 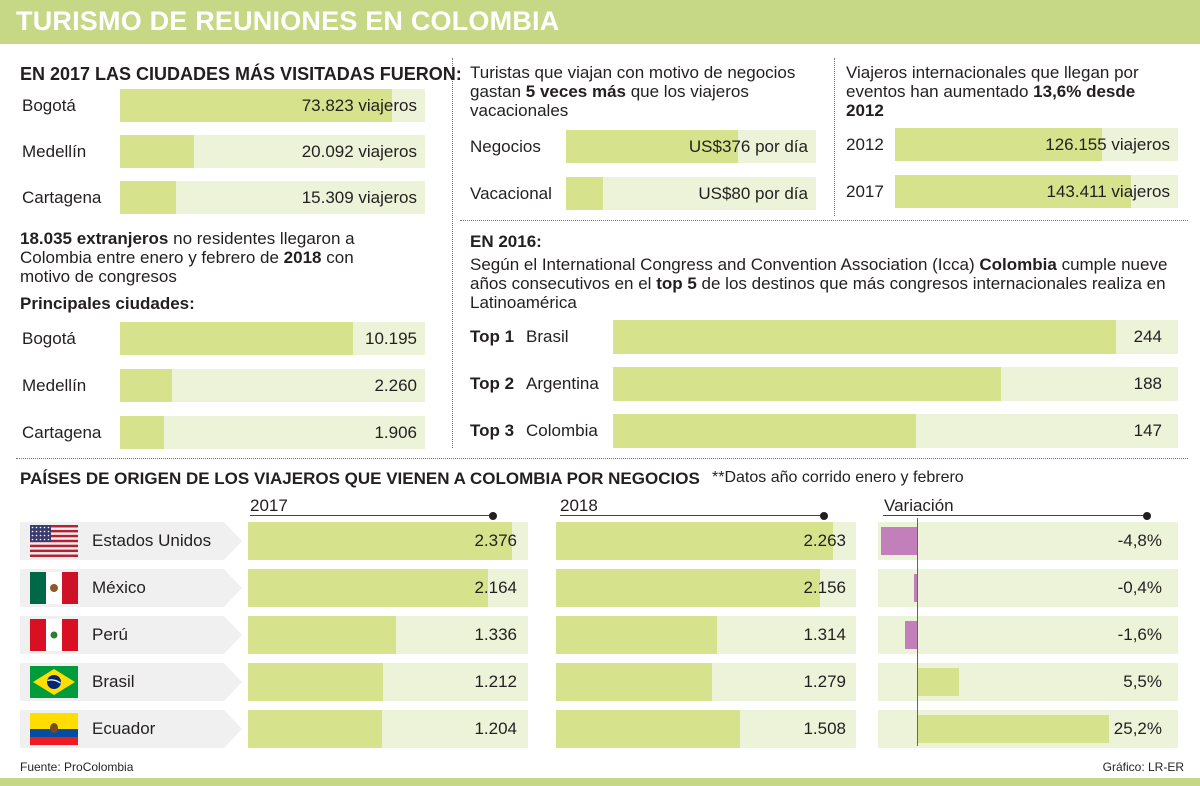 I want to click on foreigners-year: 2018, so click(x=302, y=257).